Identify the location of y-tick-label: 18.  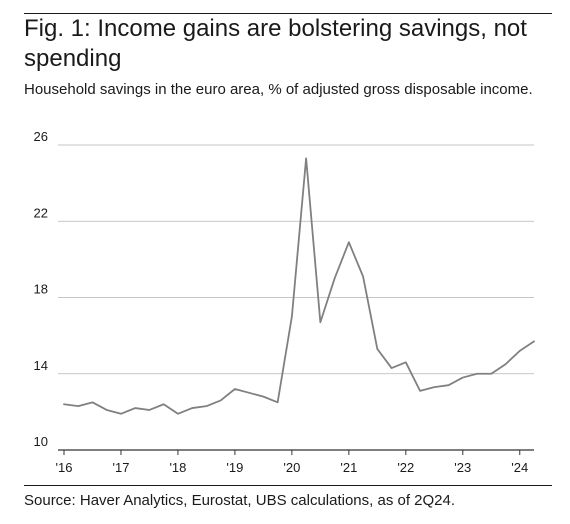
(41, 289).